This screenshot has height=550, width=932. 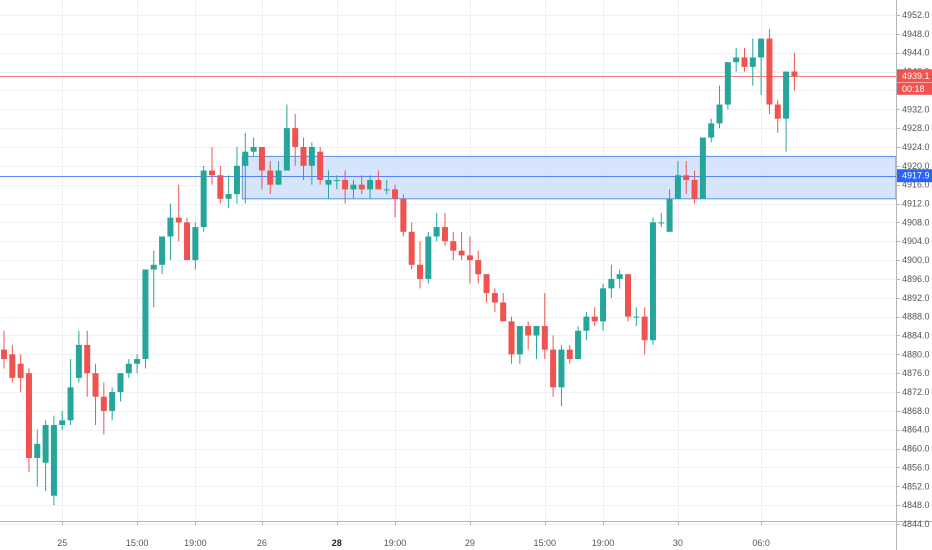 I want to click on price-tag-label: 4939.1, so click(x=916, y=76).